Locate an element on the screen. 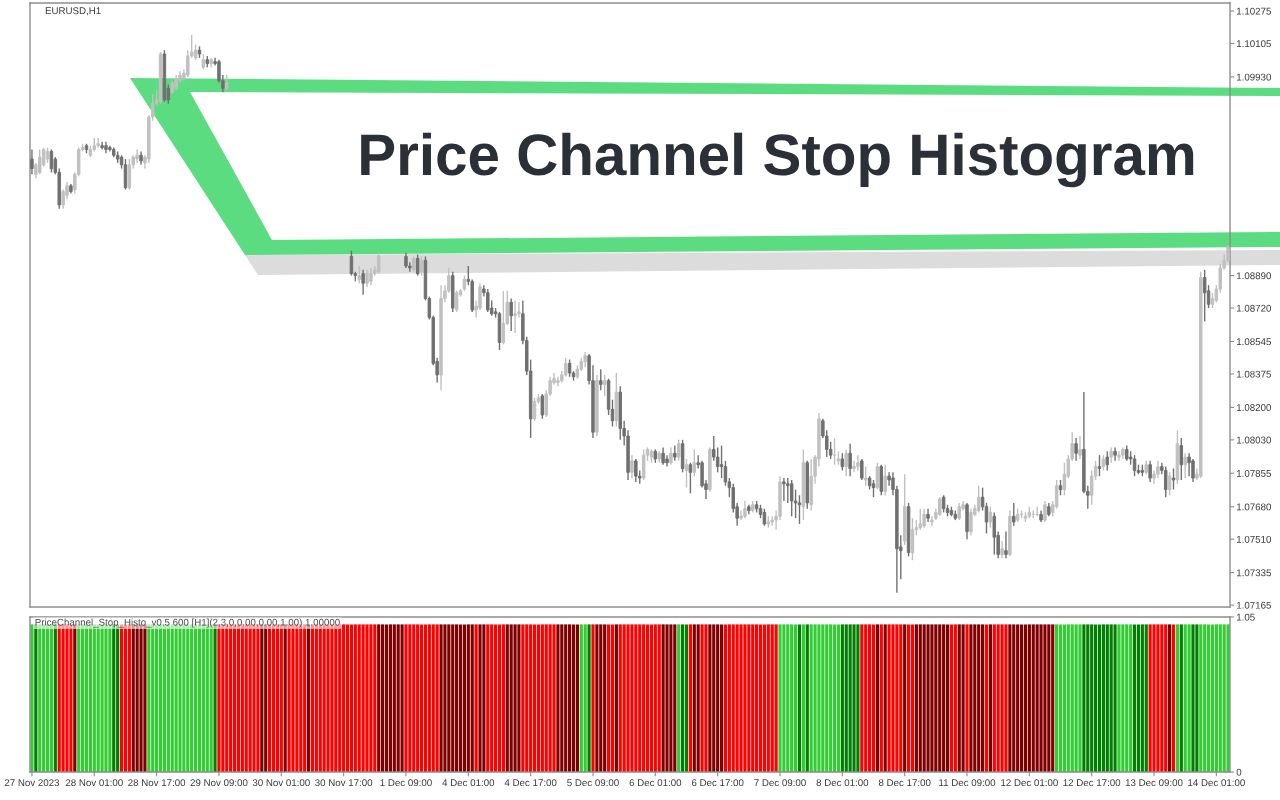 The height and width of the screenshot is (800, 1280). annotation: PriceChannel_Stop_Histo_v0.5 600 [H1](2,3,0,0.00,0.00,1.00) 1.00000 is located at coordinates (187, 623).